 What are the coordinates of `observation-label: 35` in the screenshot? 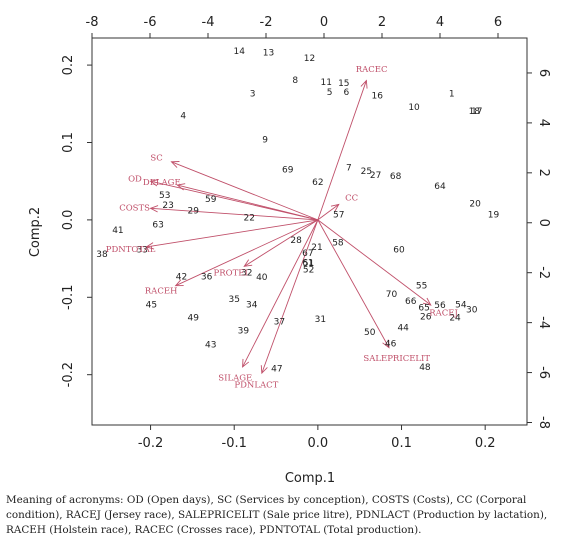 It's located at (233, 300).